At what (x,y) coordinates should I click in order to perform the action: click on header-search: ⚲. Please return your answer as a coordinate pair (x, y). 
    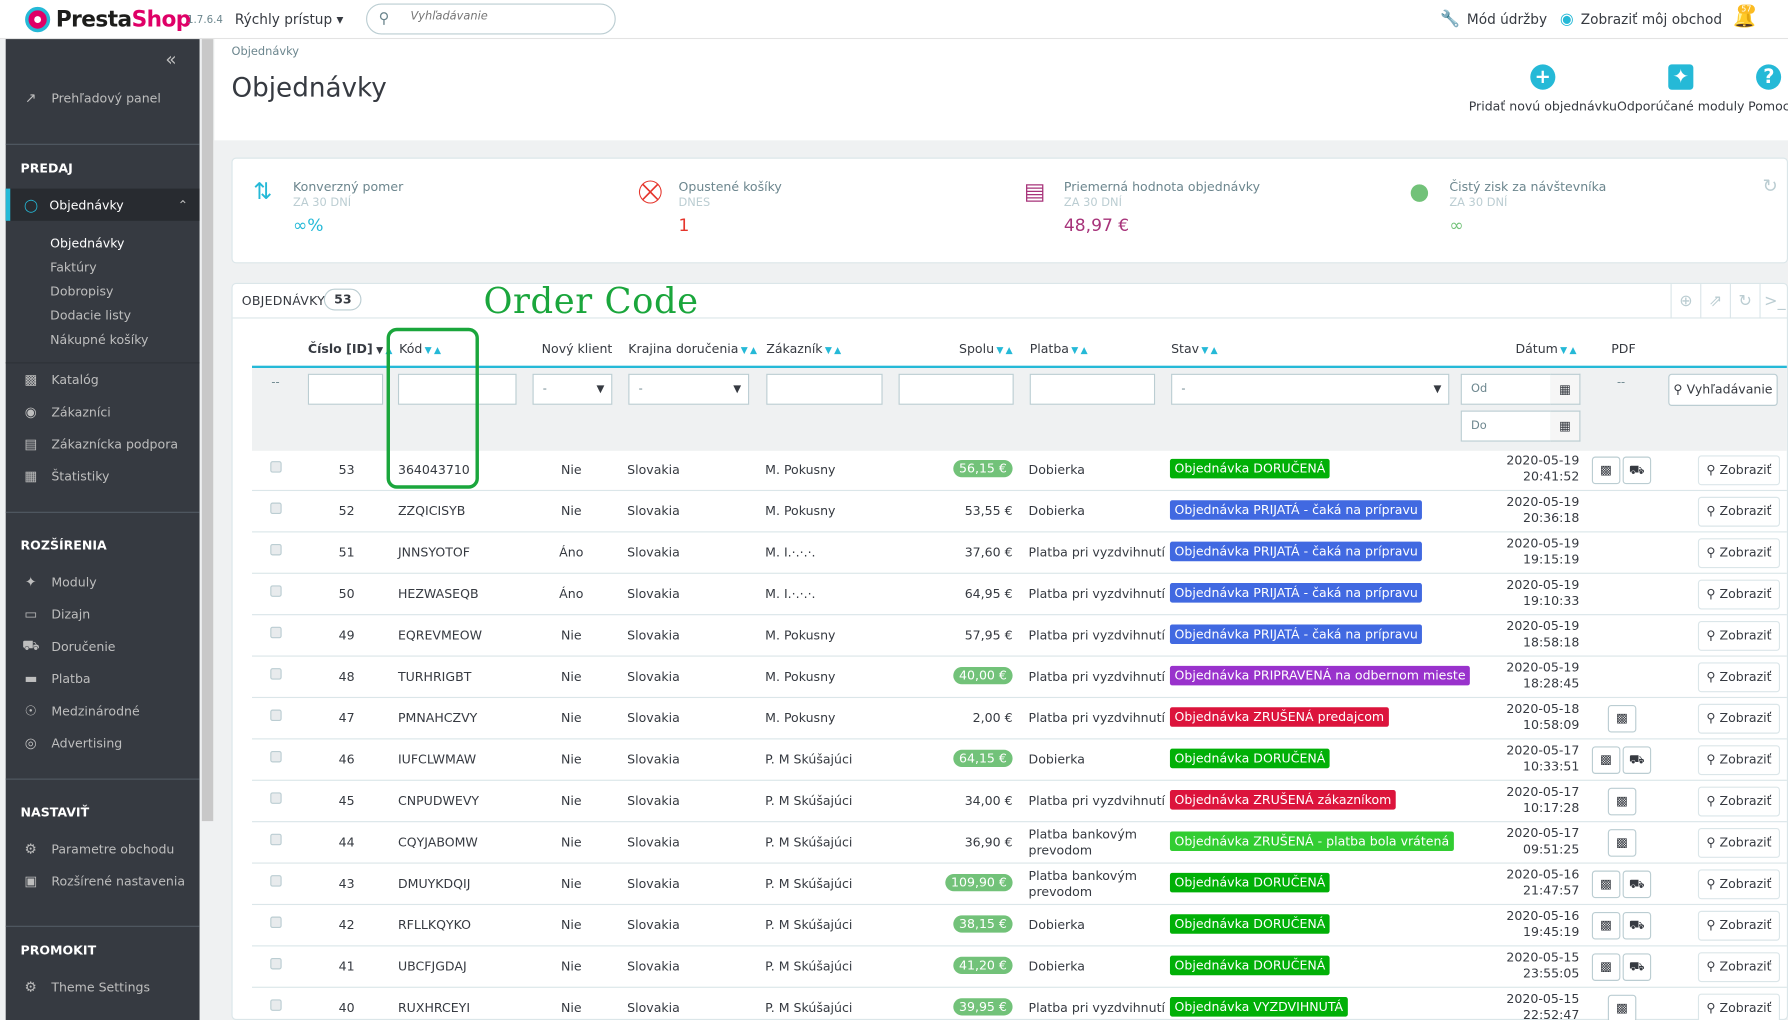
    Looking at the image, I should click on (491, 19).